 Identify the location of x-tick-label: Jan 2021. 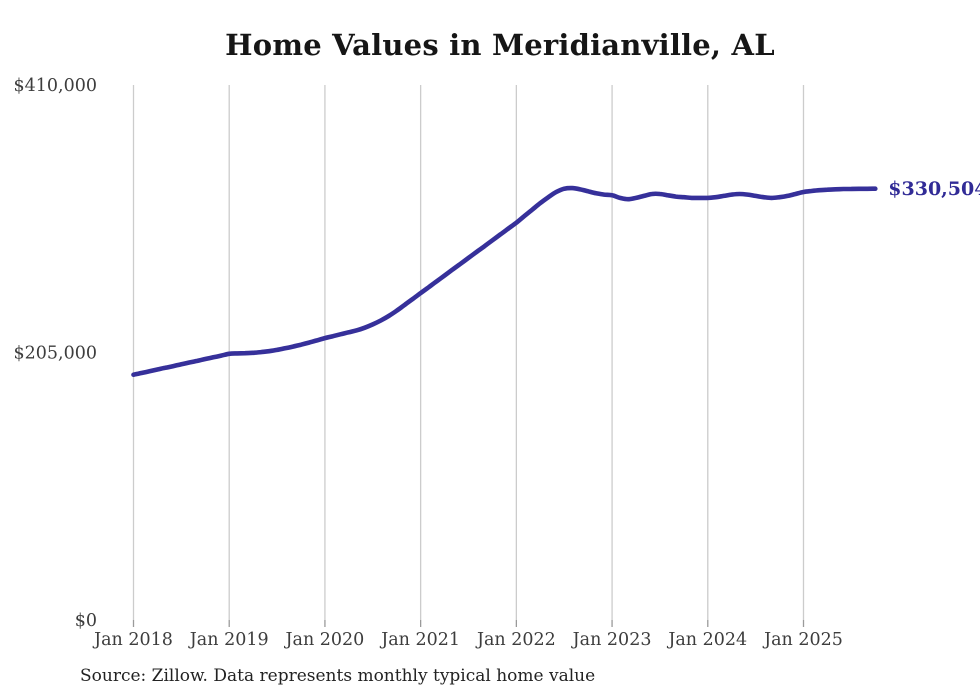
(419, 640).